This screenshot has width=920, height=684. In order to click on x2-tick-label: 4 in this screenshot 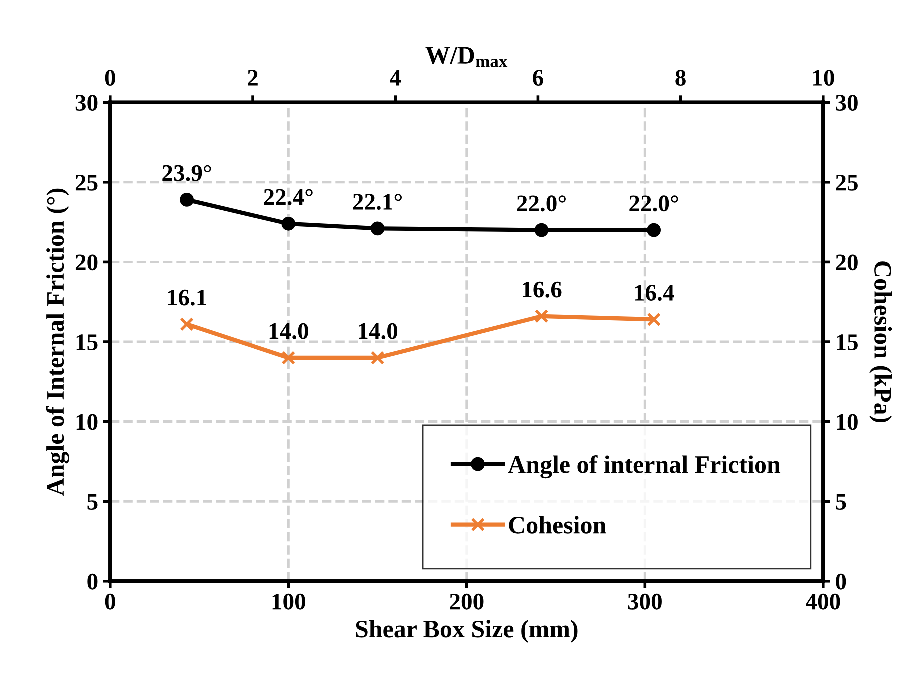, I will do `click(396, 78)`.